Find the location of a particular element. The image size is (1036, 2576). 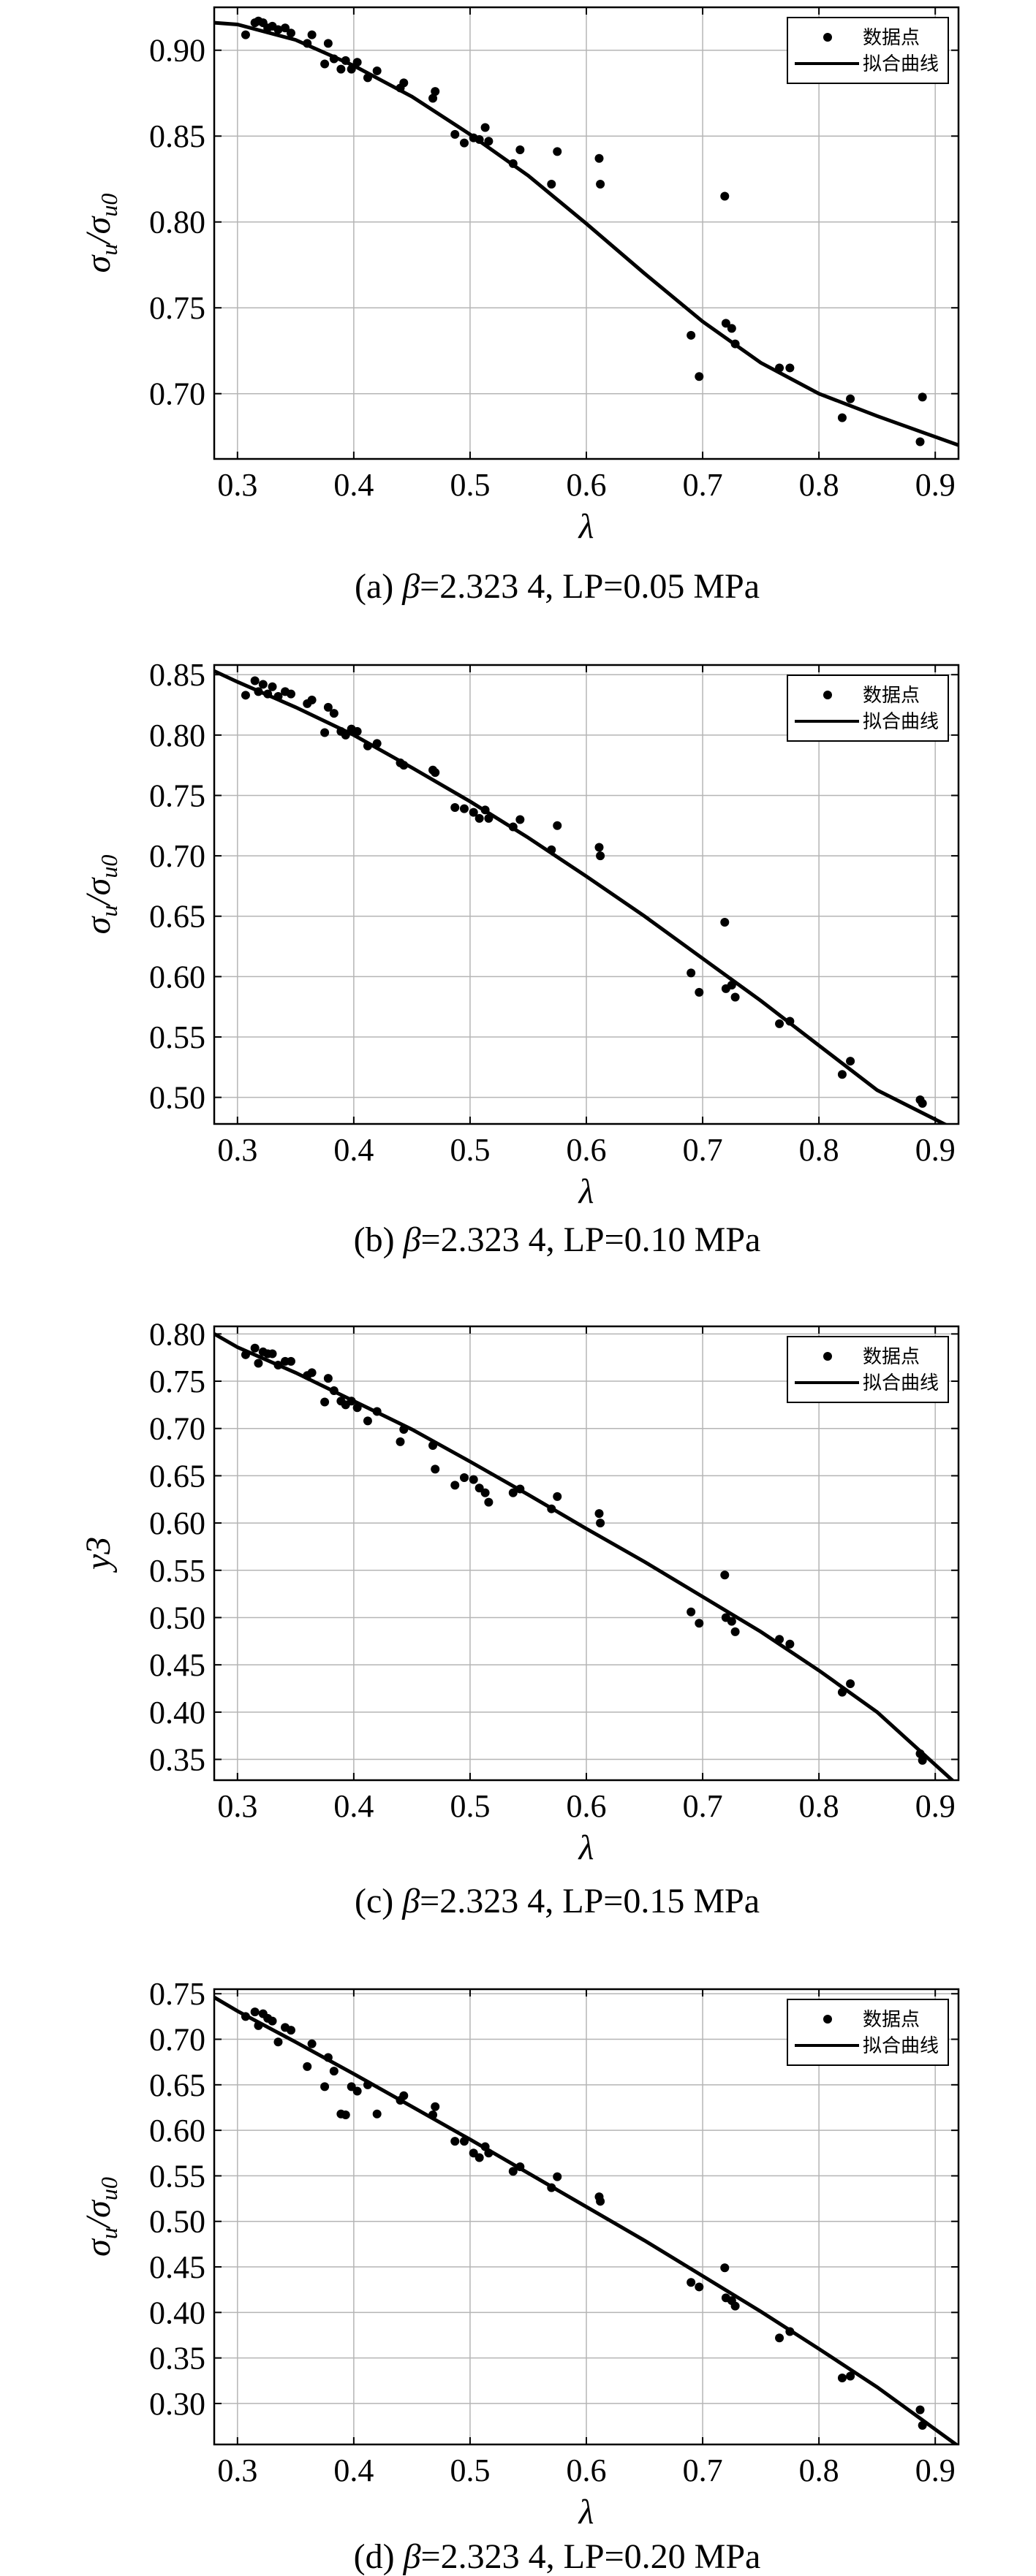

y-tick-label: 0.75 is located at coordinates (177, 1381).